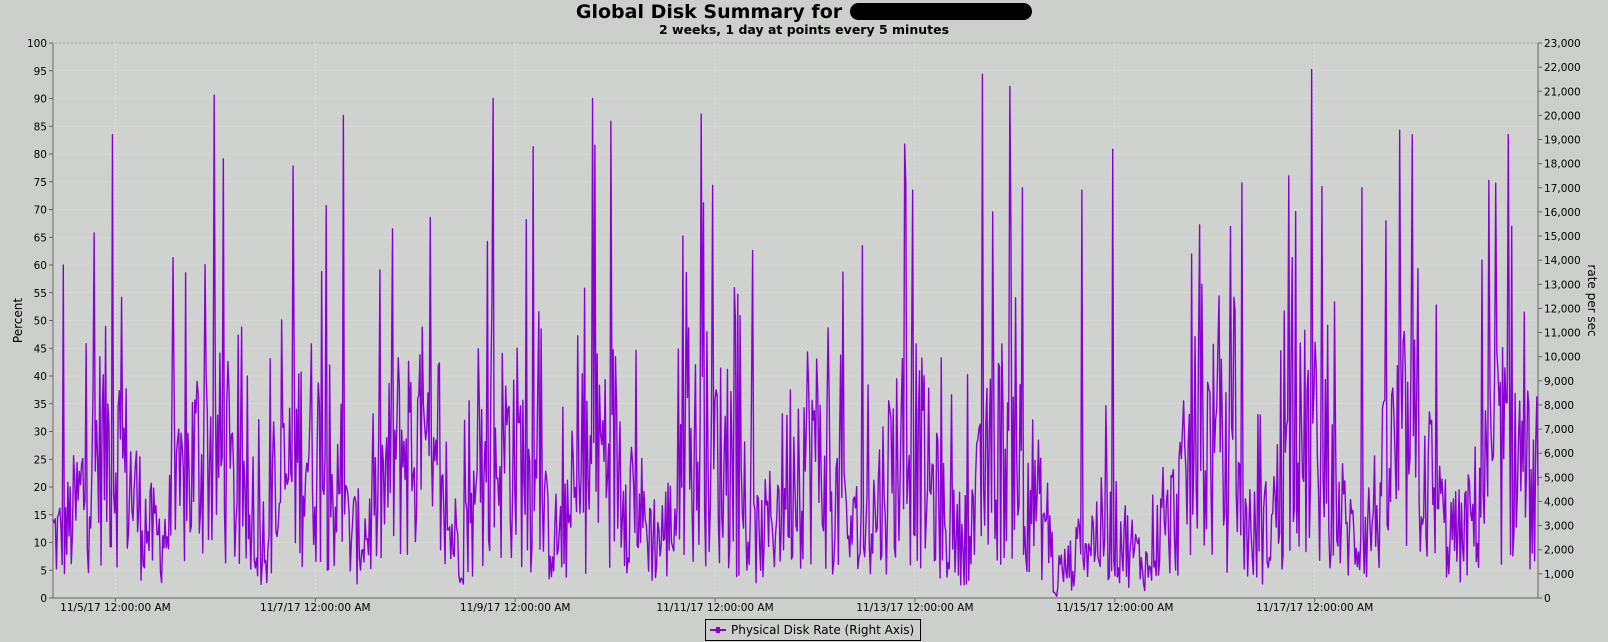  I want to click on left-tick-label: 65, so click(40, 238).